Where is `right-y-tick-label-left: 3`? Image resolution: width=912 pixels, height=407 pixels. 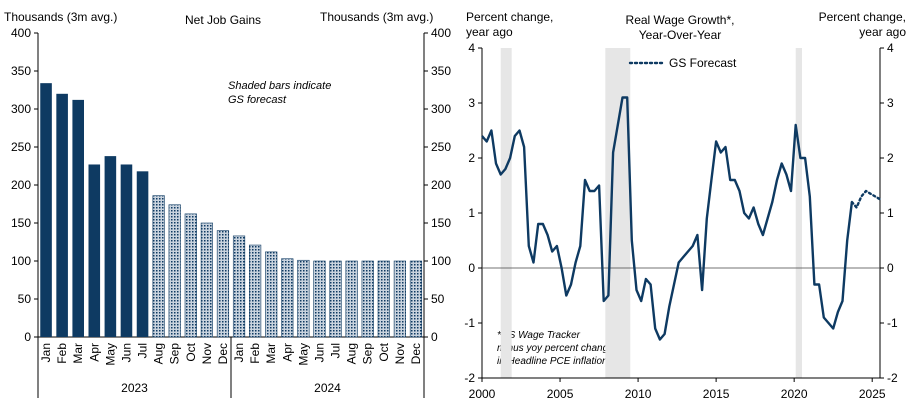
right-y-tick-label-left: 3 is located at coordinates (471, 103).